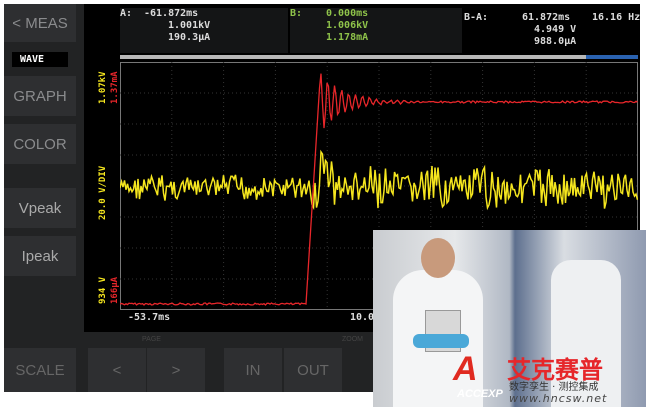 This screenshot has width=646, height=407. Describe the element at coordinates (379, 180) in the screenshot. I see `voltage-trace` at that location.